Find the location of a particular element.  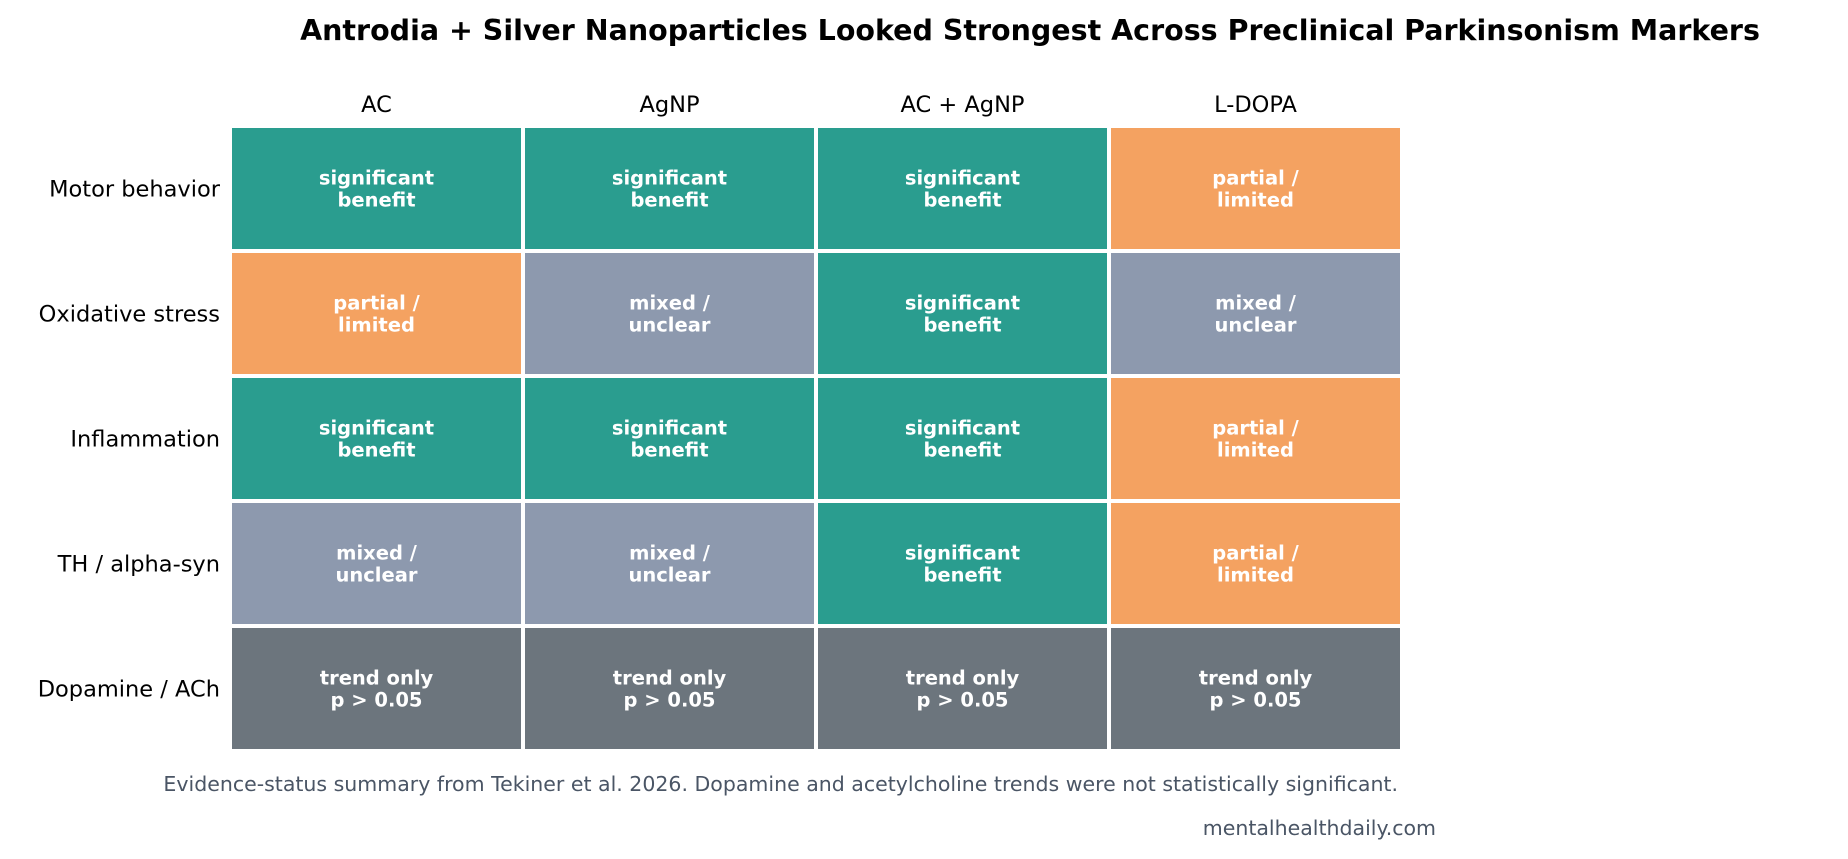

column-label: AC is located at coordinates (376, 105).